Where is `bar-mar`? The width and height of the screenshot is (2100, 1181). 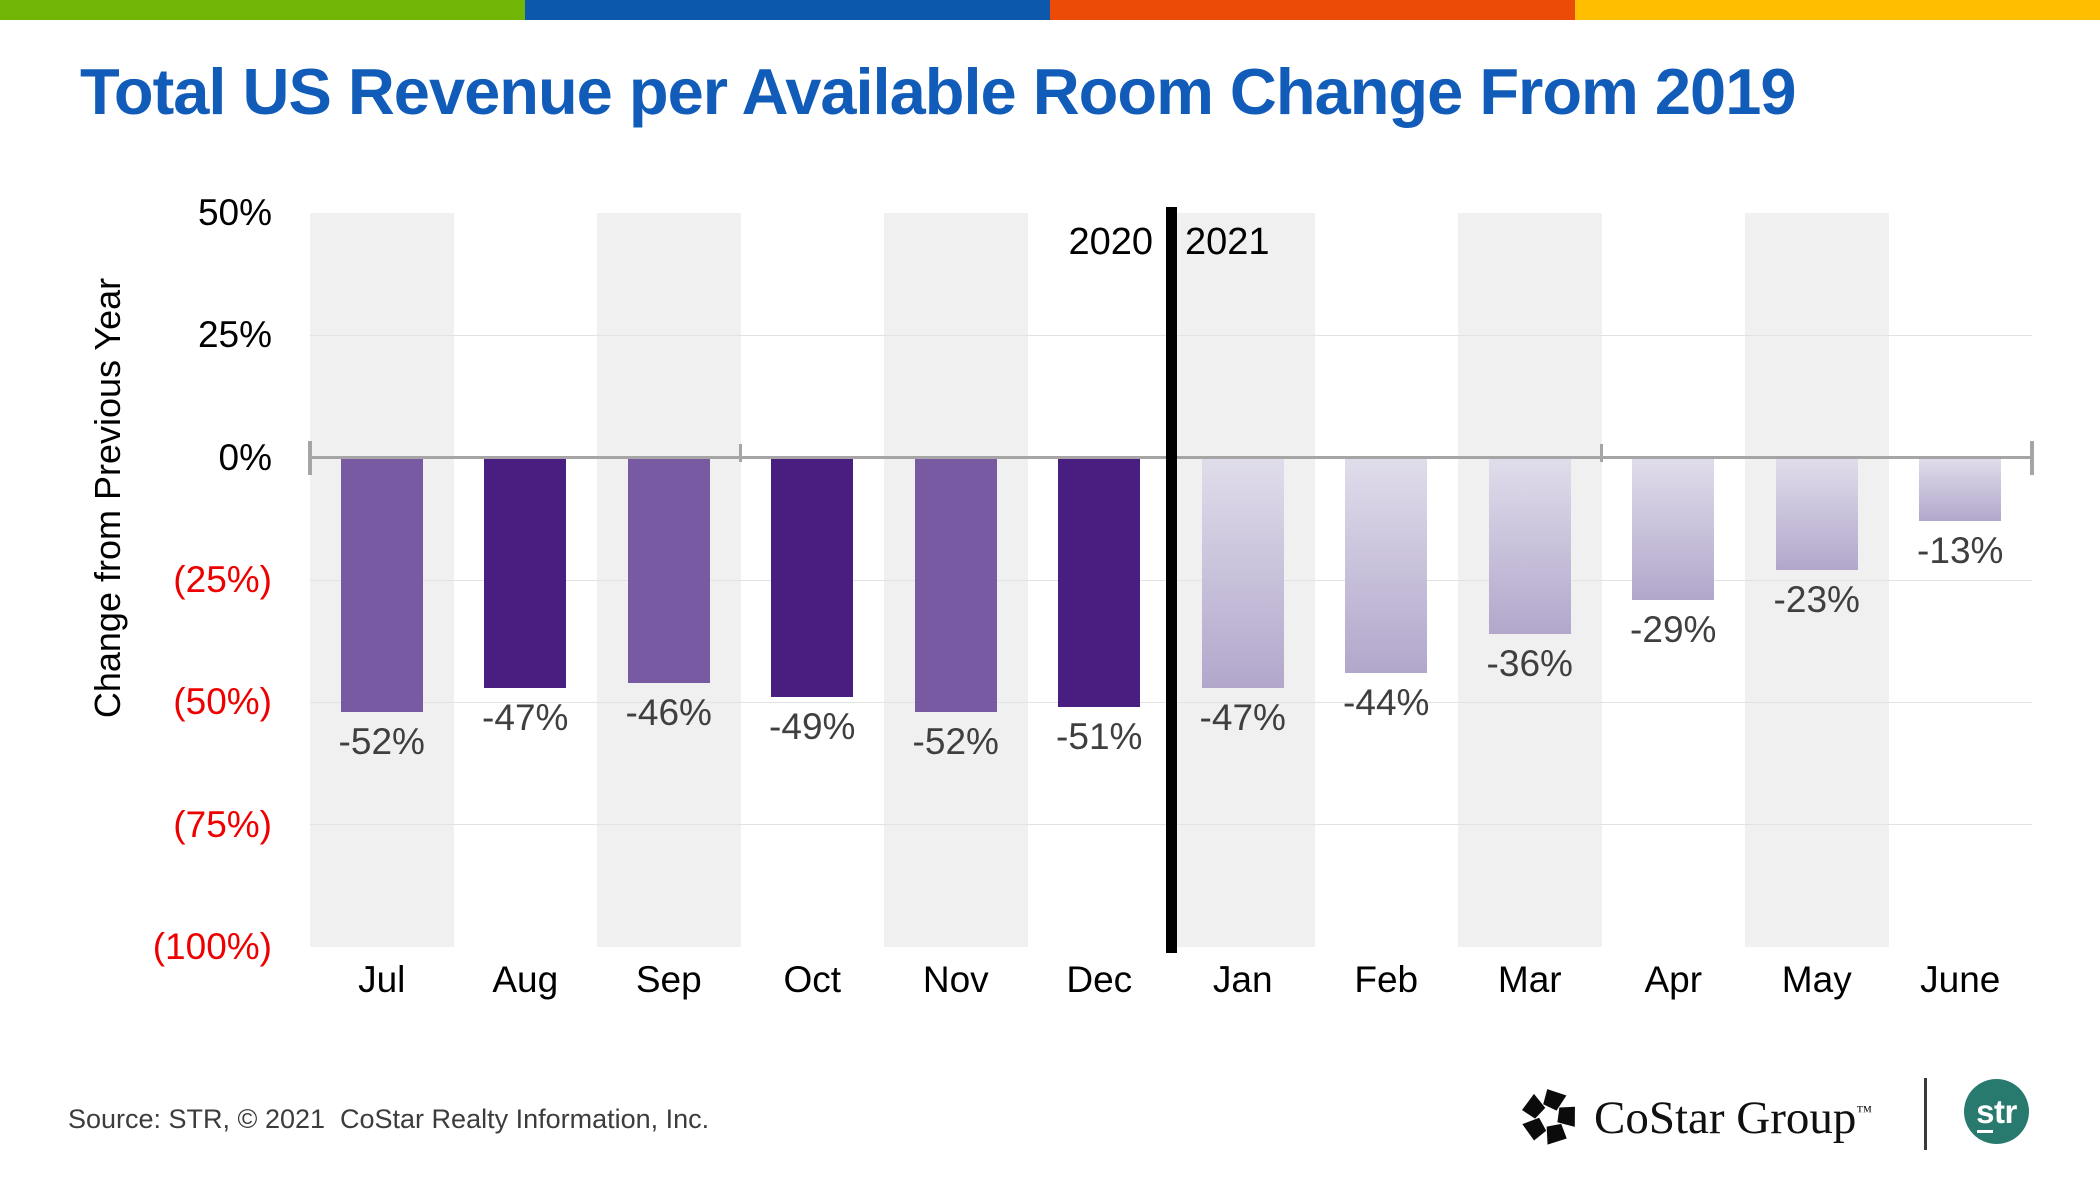 bar-mar is located at coordinates (1529, 545).